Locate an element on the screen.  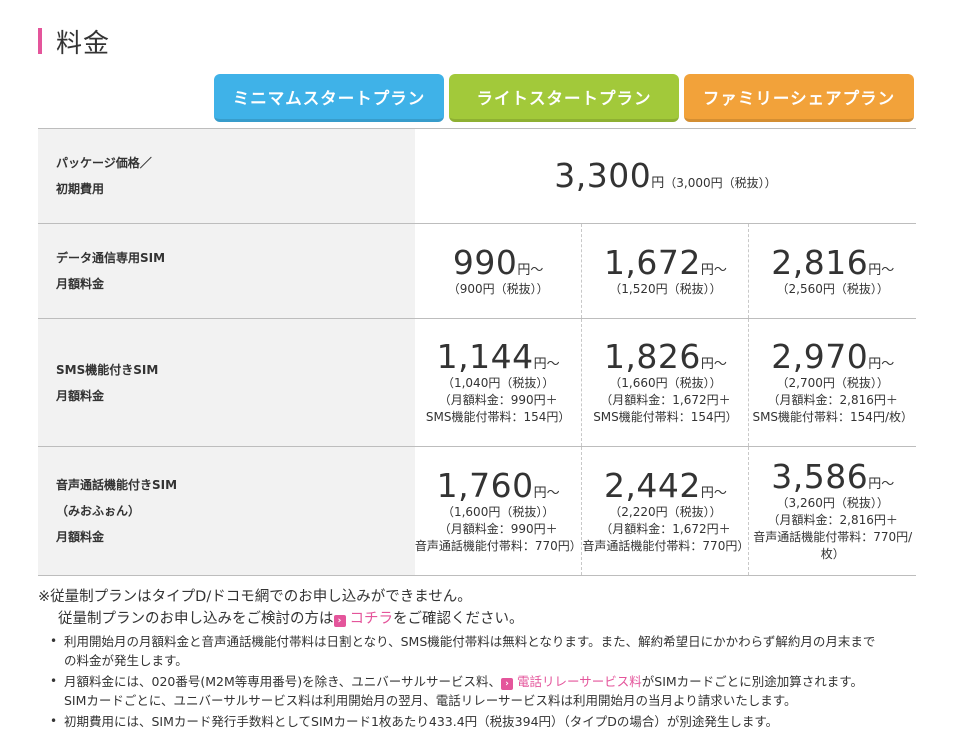
price-value: 1,826 is located at coordinates (652, 356).